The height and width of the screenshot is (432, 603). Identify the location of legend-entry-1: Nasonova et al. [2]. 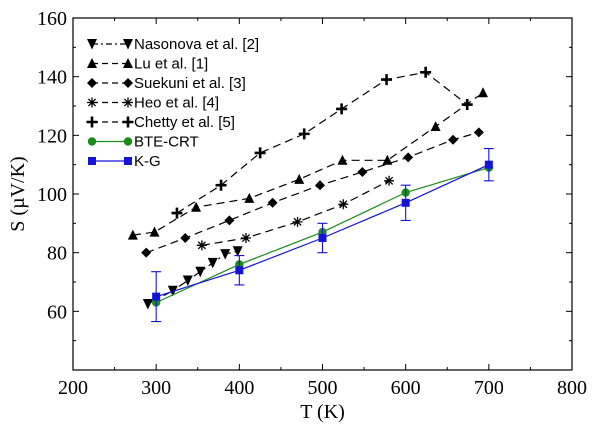
(173, 44).